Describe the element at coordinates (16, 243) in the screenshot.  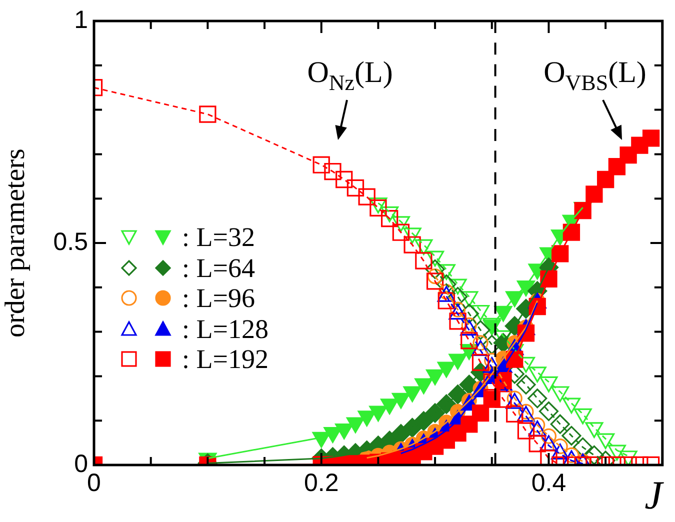
I see `y-axis-title: order parameters` at that location.